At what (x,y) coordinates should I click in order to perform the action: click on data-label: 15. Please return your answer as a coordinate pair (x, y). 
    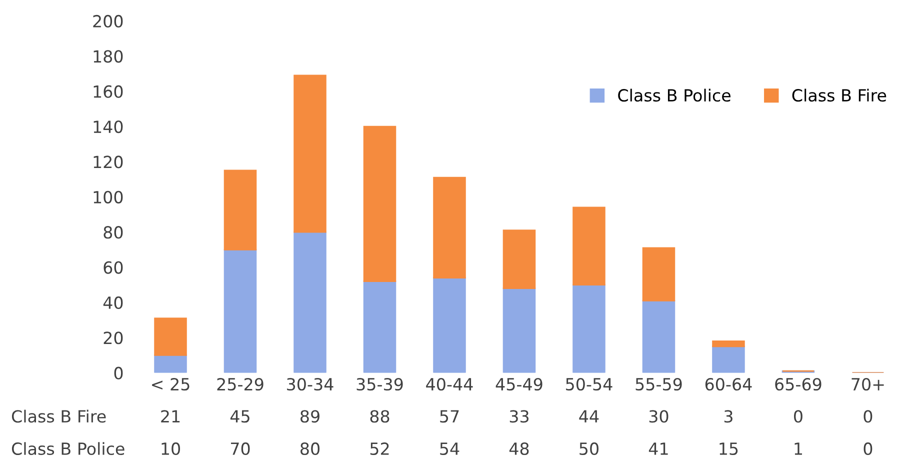
    Looking at the image, I should click on (729, 449).